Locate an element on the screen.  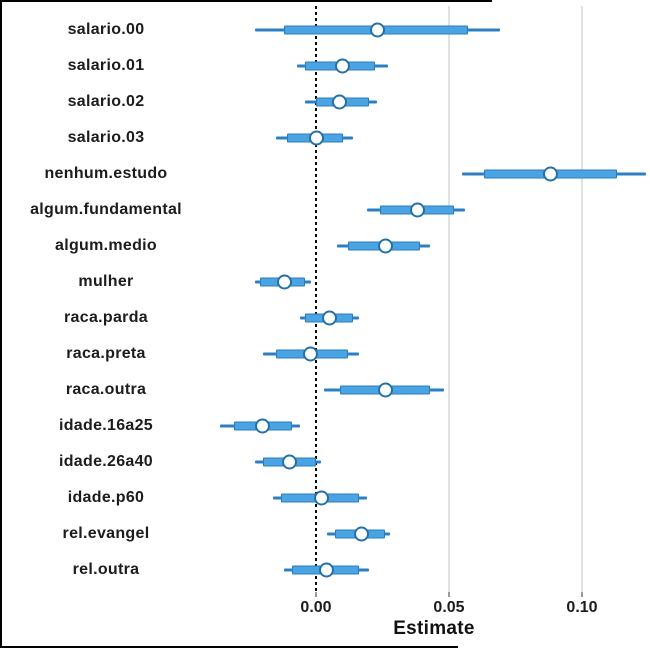
x-axis: 0.00 0.05 0.10 is located at coordinates (448, 620).